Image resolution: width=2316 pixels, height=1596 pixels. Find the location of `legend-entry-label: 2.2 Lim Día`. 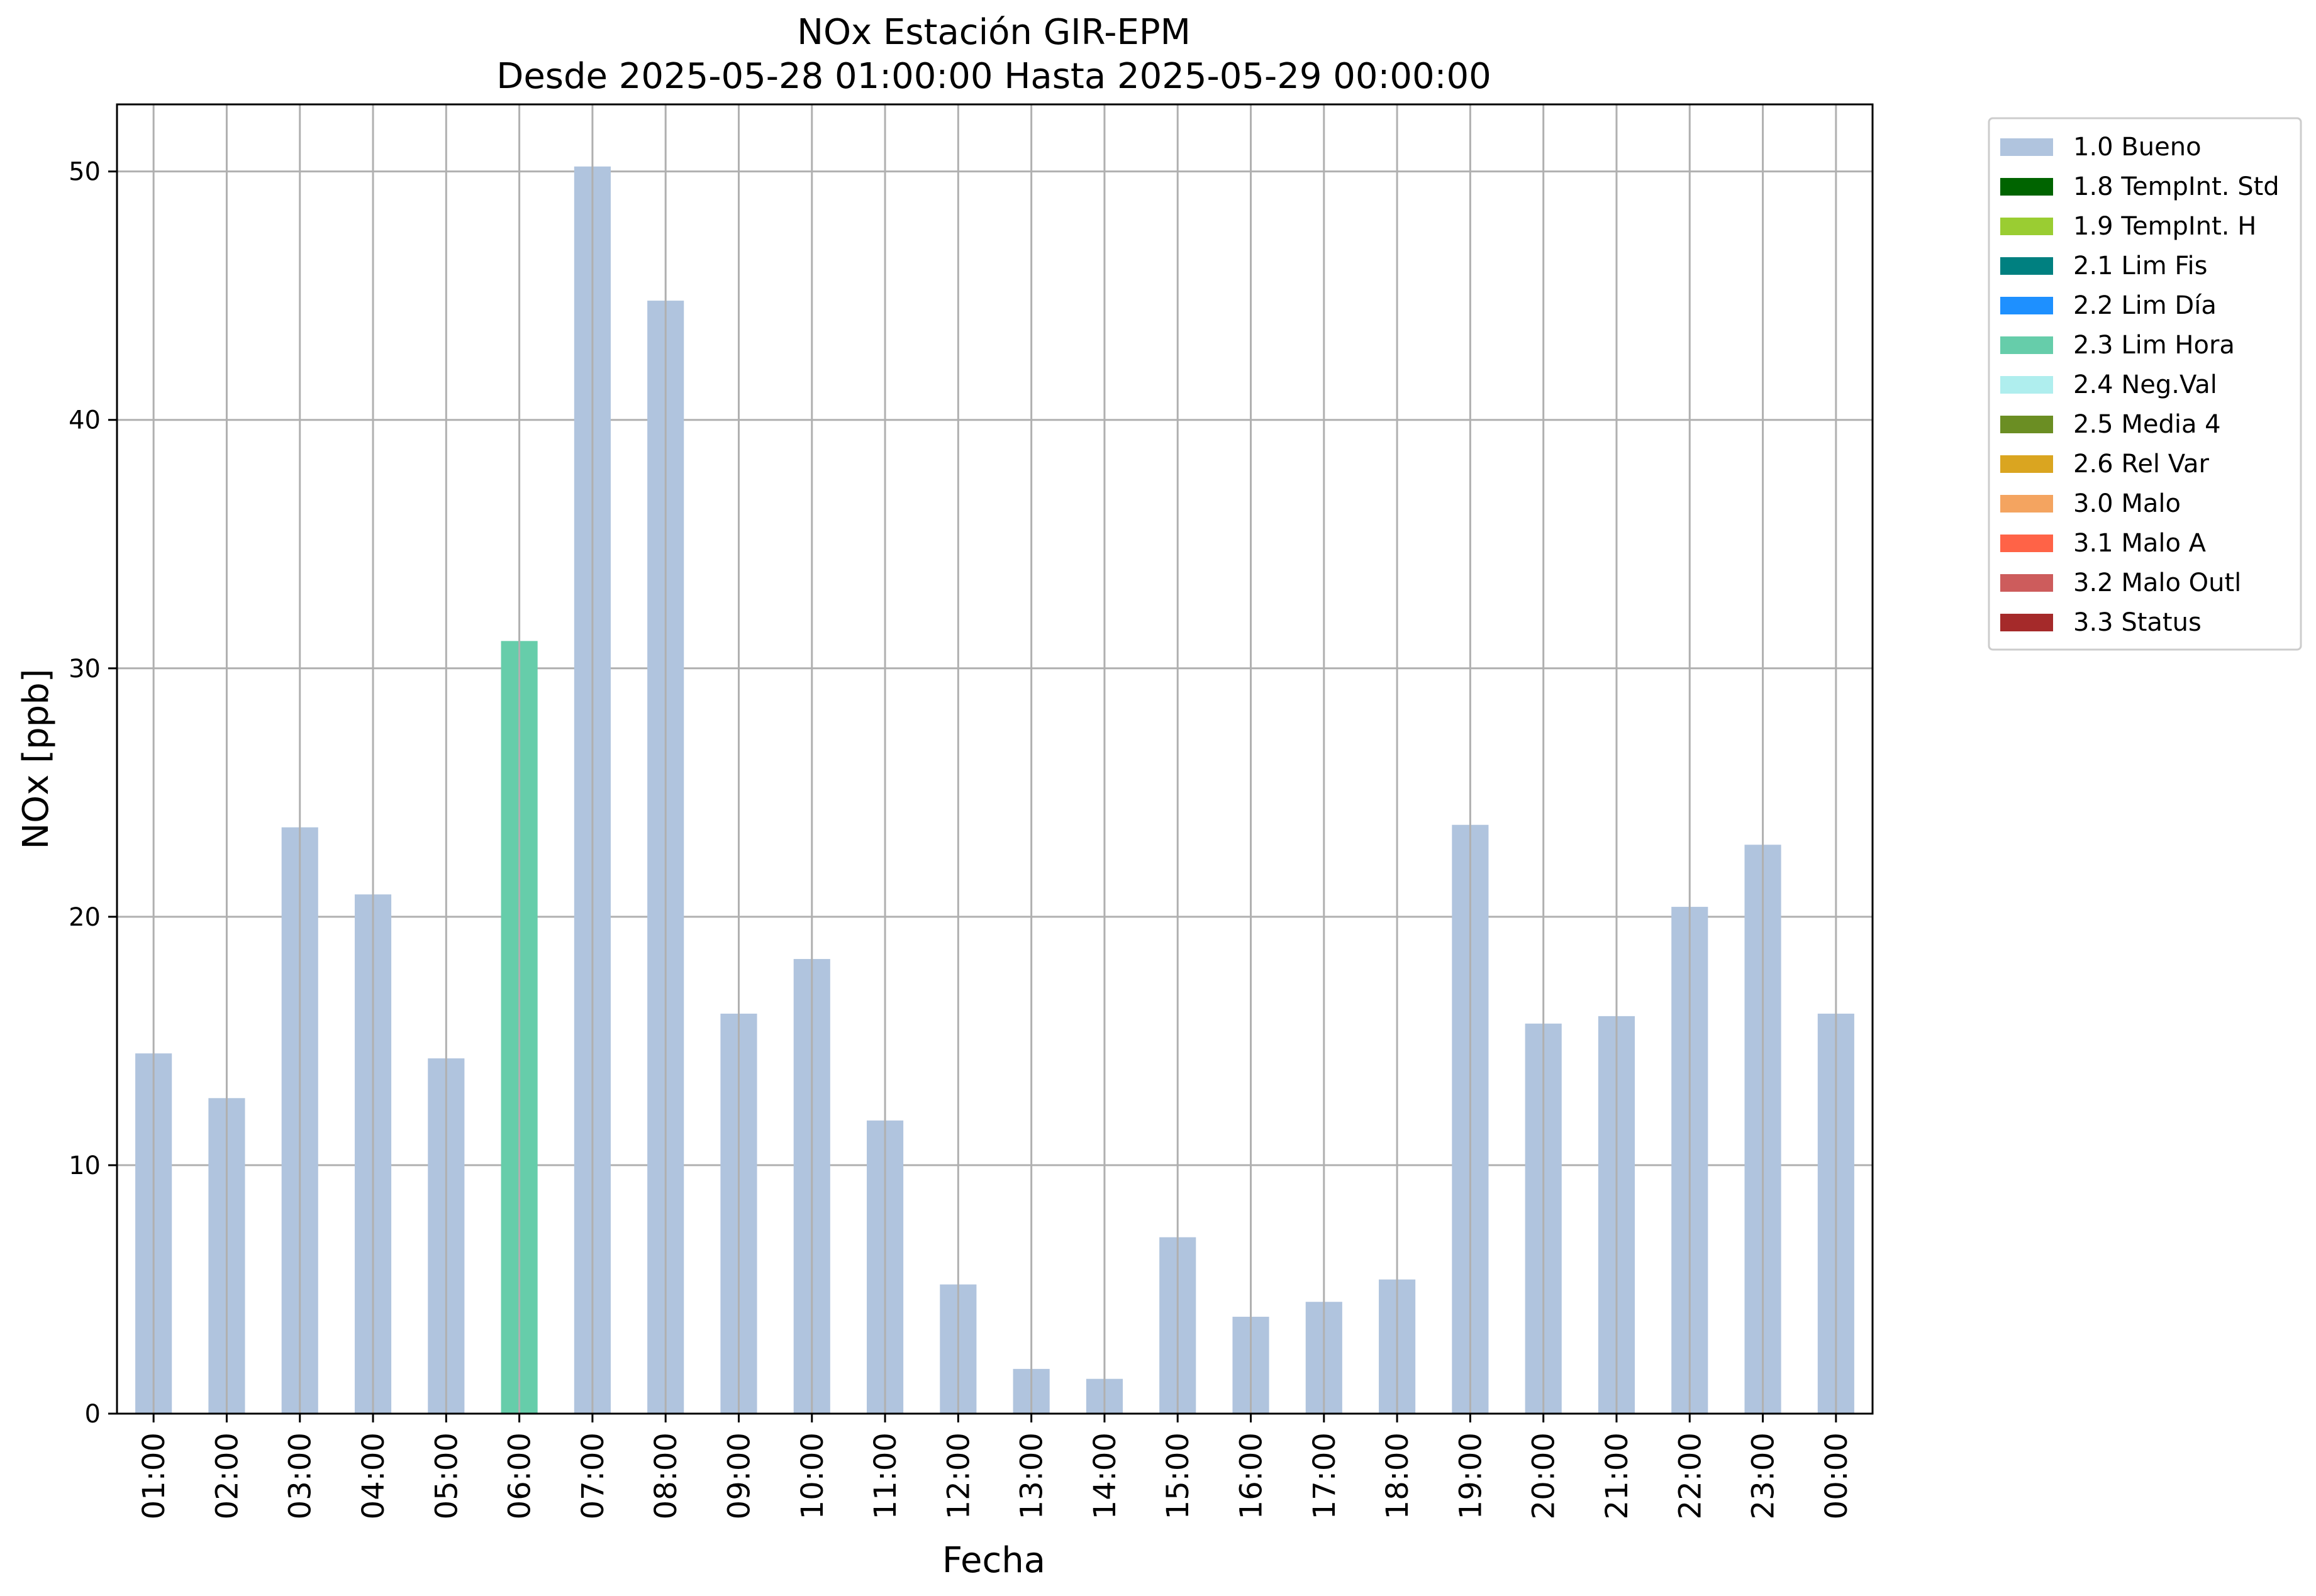

legend-entry-label: 2.2 Lim Día is located at coordinates (2145, 305).